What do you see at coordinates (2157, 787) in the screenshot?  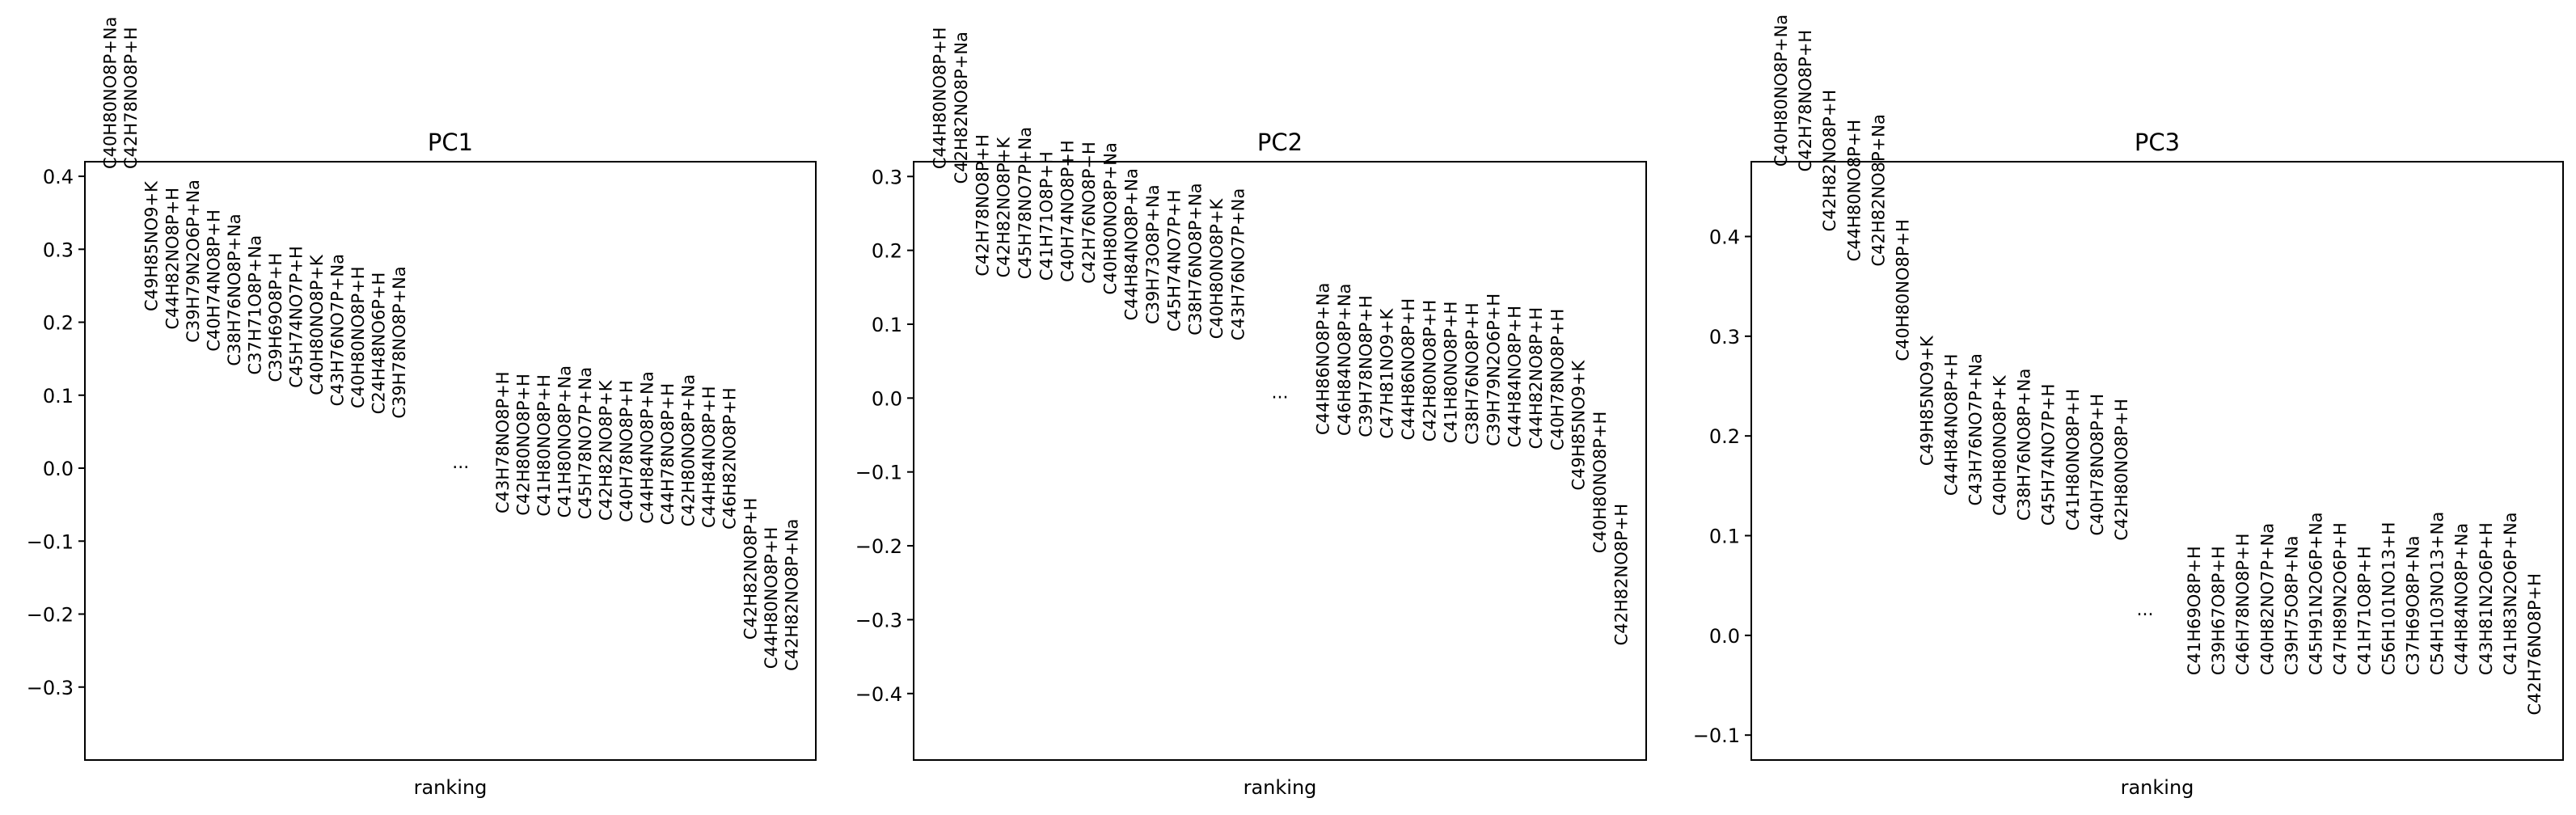 I see `x-axis-label: ranking` at bounding box center [2157, 787].